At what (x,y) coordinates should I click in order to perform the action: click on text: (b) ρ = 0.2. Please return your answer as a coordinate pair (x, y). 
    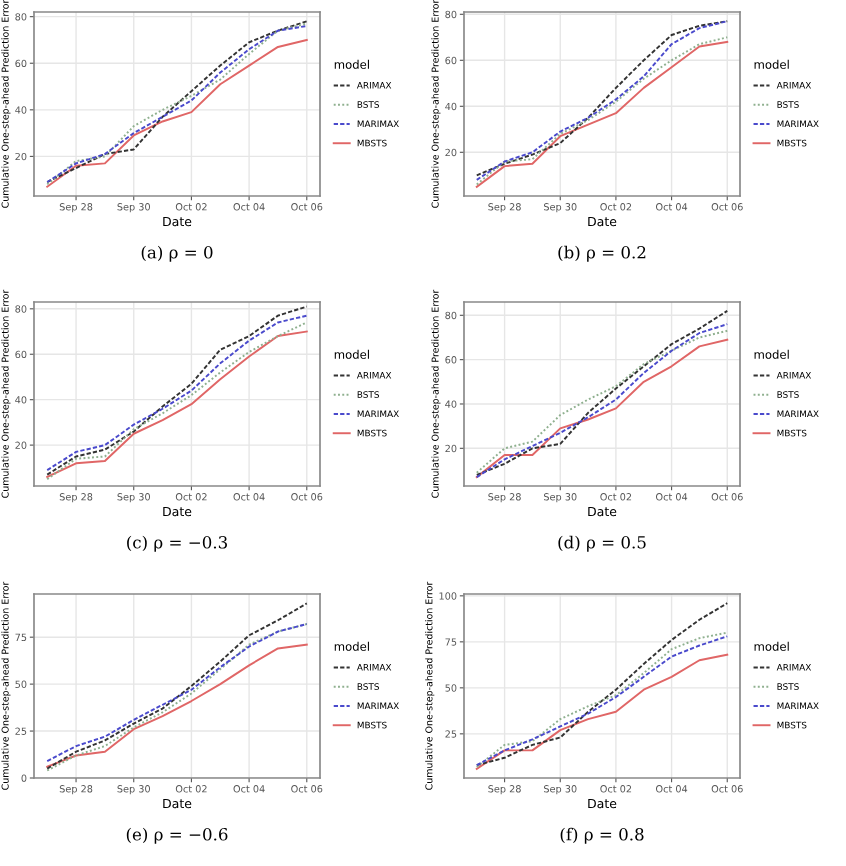
    Looking at the image, I should click on (602, 253).